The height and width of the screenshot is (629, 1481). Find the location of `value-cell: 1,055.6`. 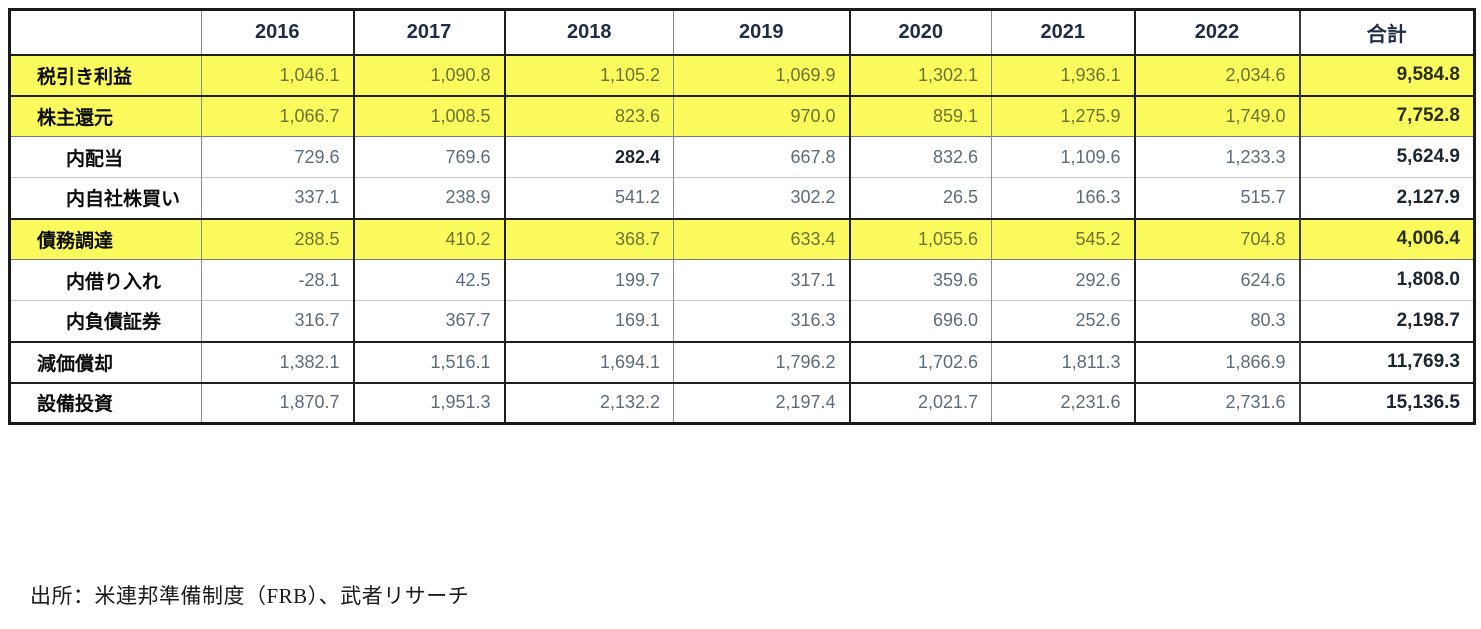

value-cell: 1,055.6 is located at coordinates (920, 239).